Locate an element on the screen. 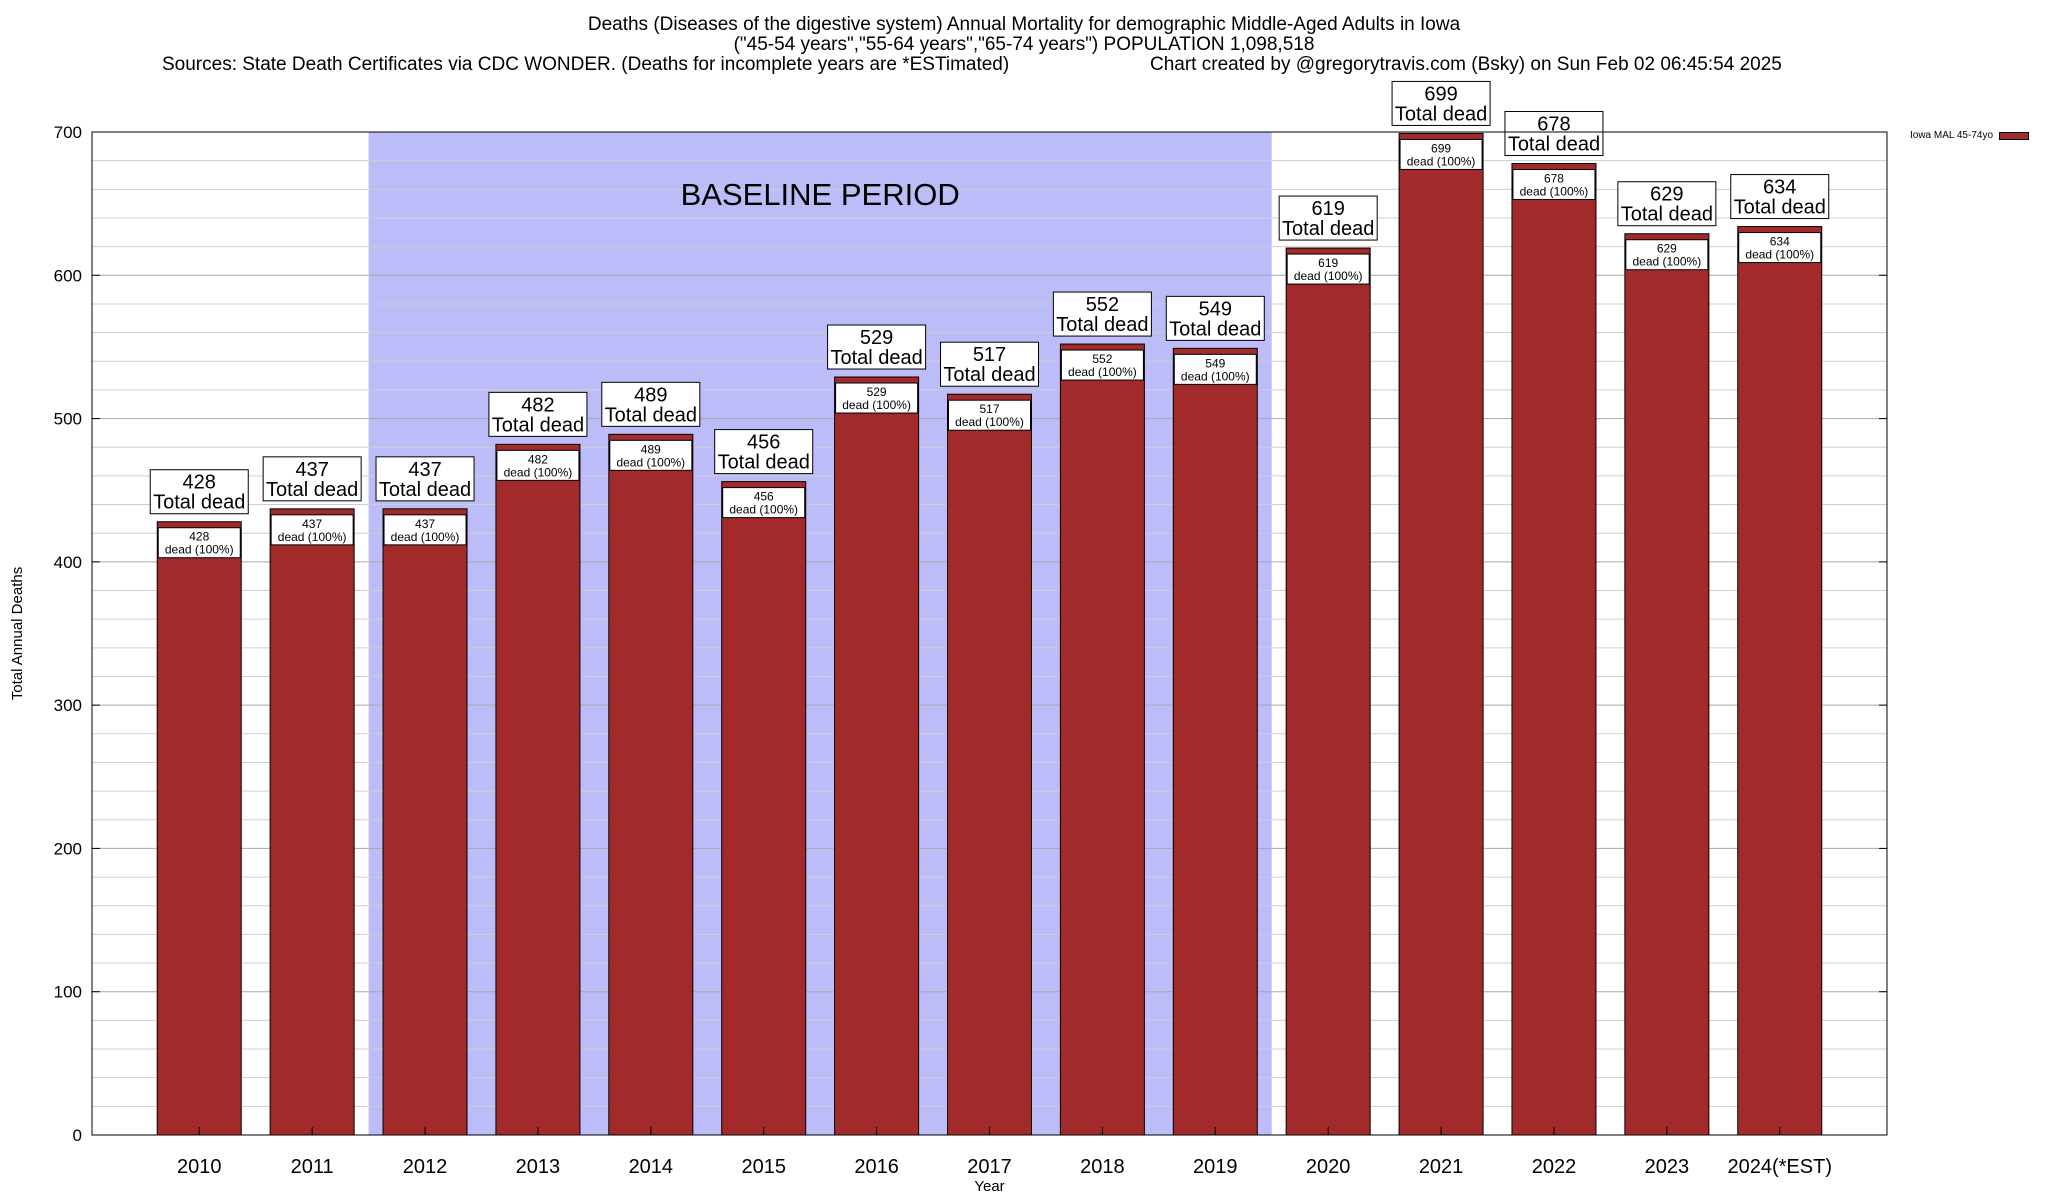 Image resolution: width=2048 pixels, height=1200 pixels. x-tick-label: 2015 is located at coordinates (763, 1167).